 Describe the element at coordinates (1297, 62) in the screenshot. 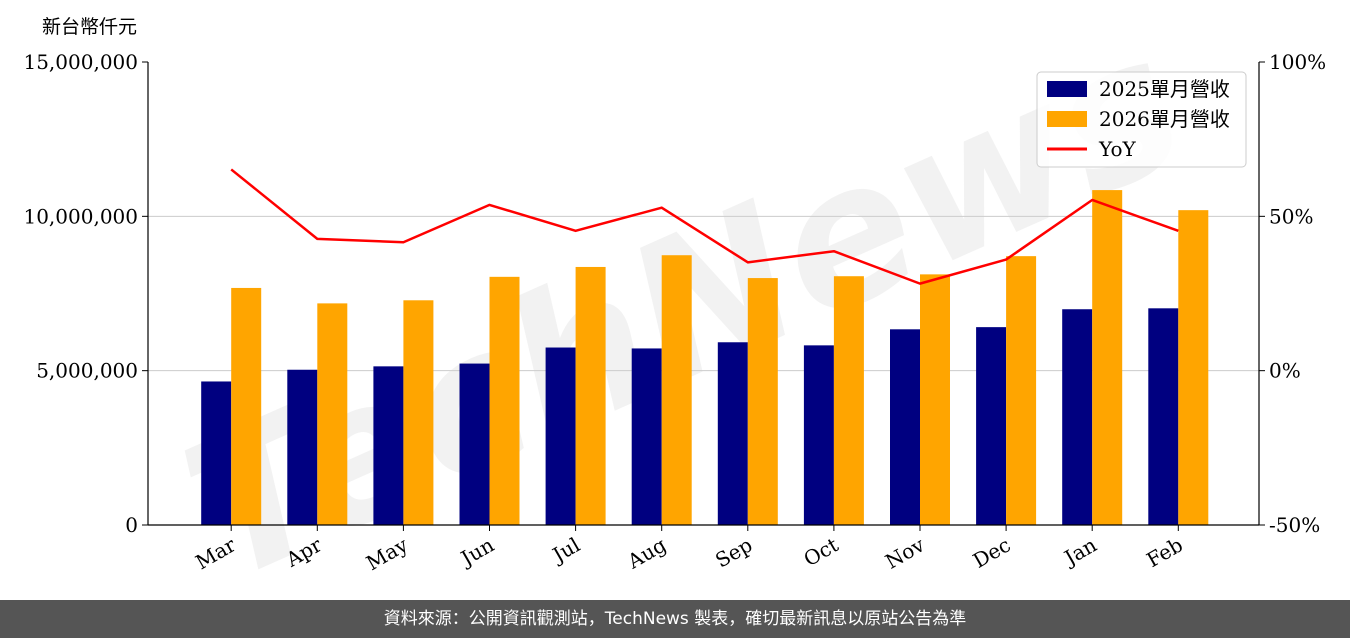

I see `right-tick-label: 100%` at that location.